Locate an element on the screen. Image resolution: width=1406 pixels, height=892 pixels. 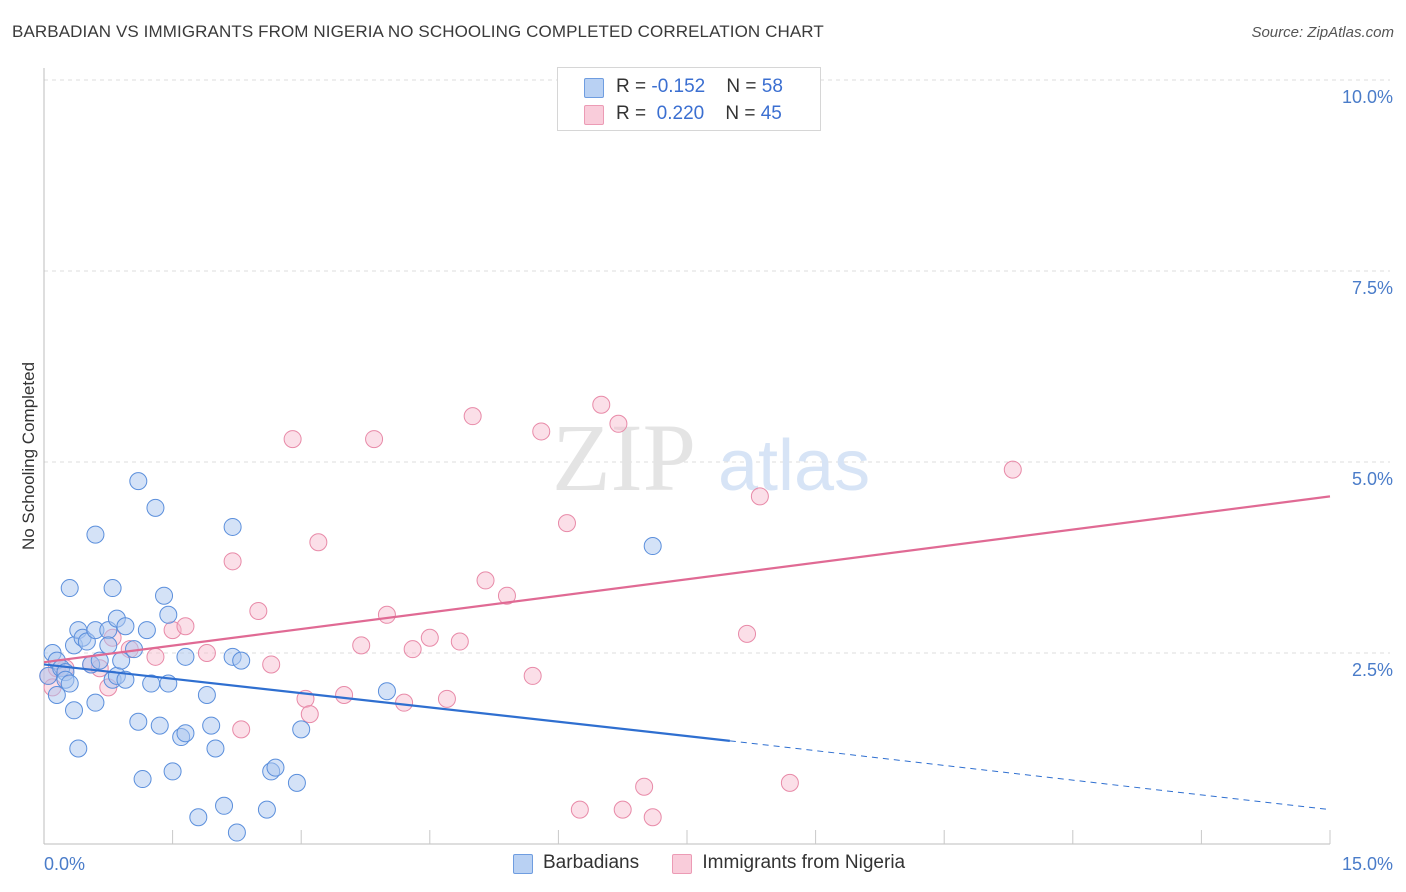
series-legend: Barbadians Immigrants from Nigeria is located at coordinates (723, 864).